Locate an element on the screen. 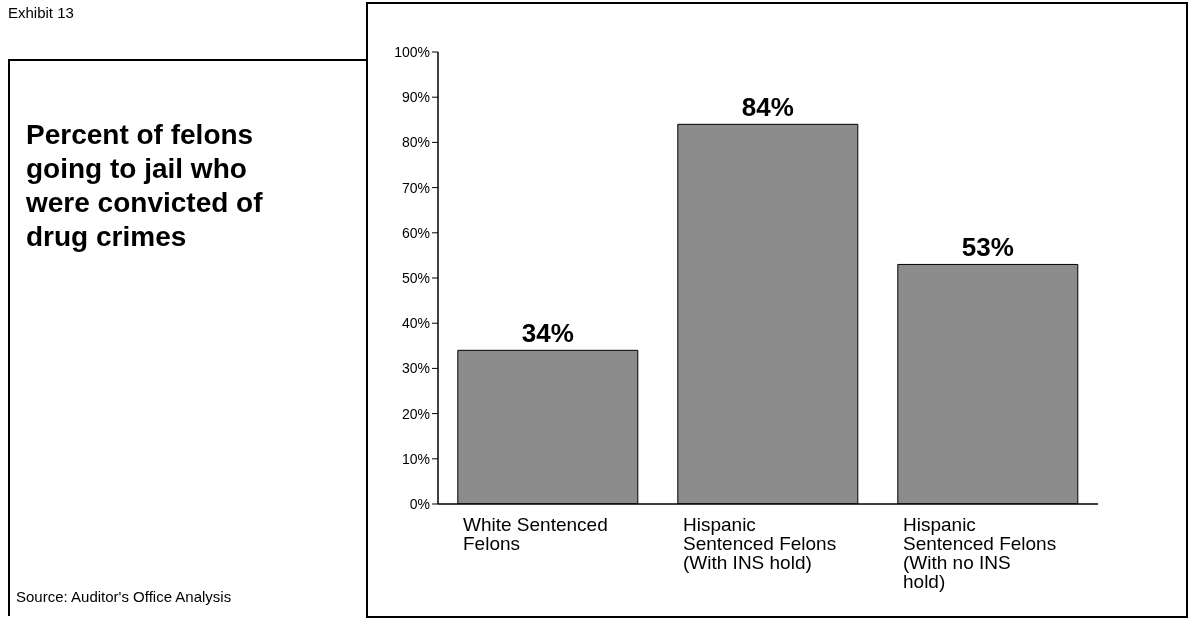 The height and width of the screenshot is (624, 1192). data-label: 34% is located at coordinates (547, 333).